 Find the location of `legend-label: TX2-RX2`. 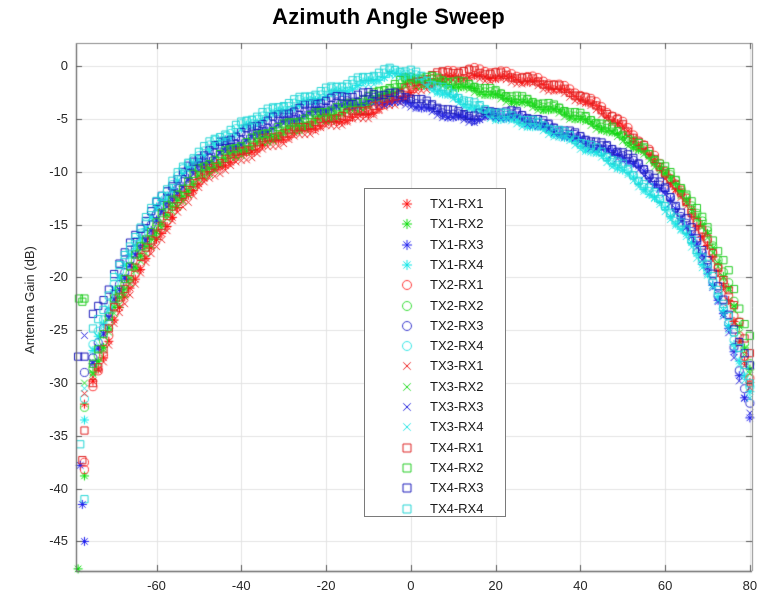

legend-label: TX2-RX2 is located at coordinates (457, 305).